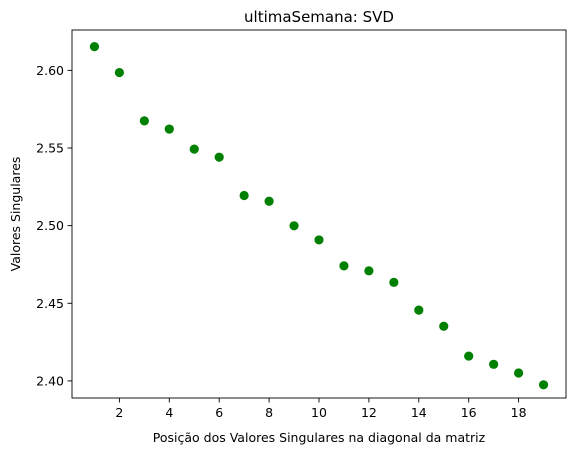 Image resolution: width=576 pixels, height=453 pixels. What do you see at coordinates (519, 412) in the screenshot?
I see `x-tick-label: 18` at bounding box center [519, 412].